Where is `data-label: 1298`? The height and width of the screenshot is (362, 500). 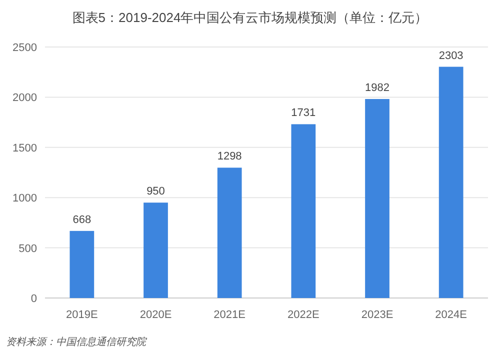 data-label: 1298 is located at coordinates (229, 156).